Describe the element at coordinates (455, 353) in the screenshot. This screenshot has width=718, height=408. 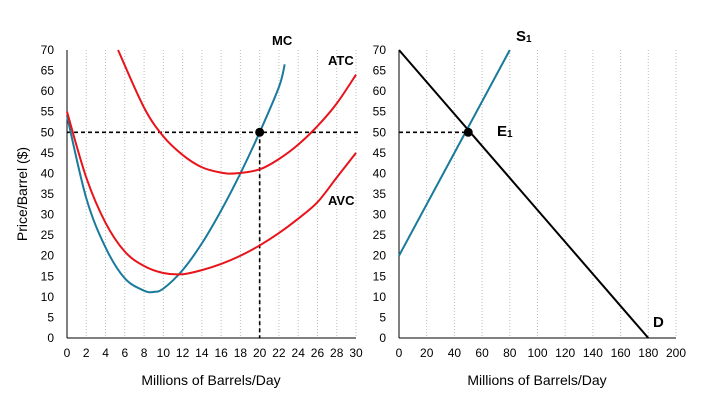
I see `x-tick-label: 40` at that location.